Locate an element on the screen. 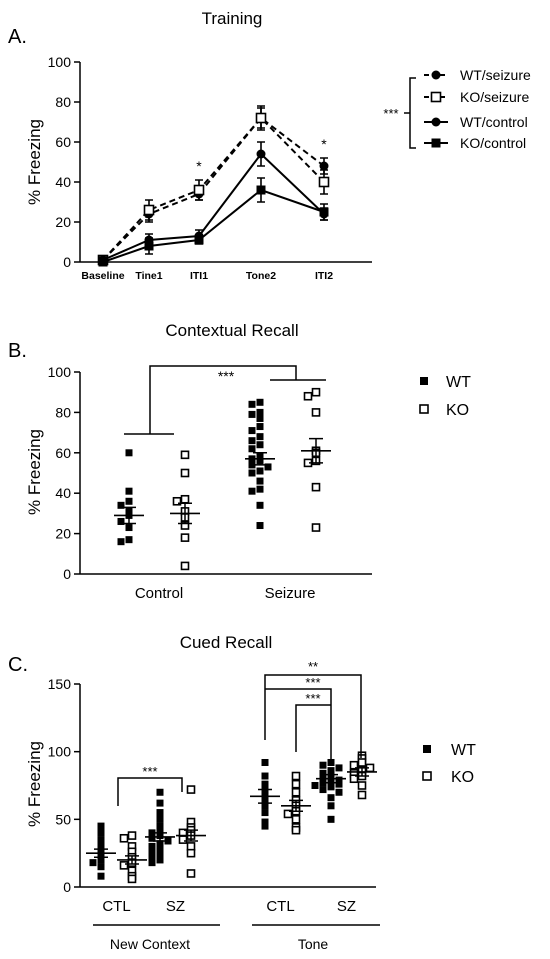 The image size is (550, 959). legend-marker-ko-control is located at coordinates (436, 143).